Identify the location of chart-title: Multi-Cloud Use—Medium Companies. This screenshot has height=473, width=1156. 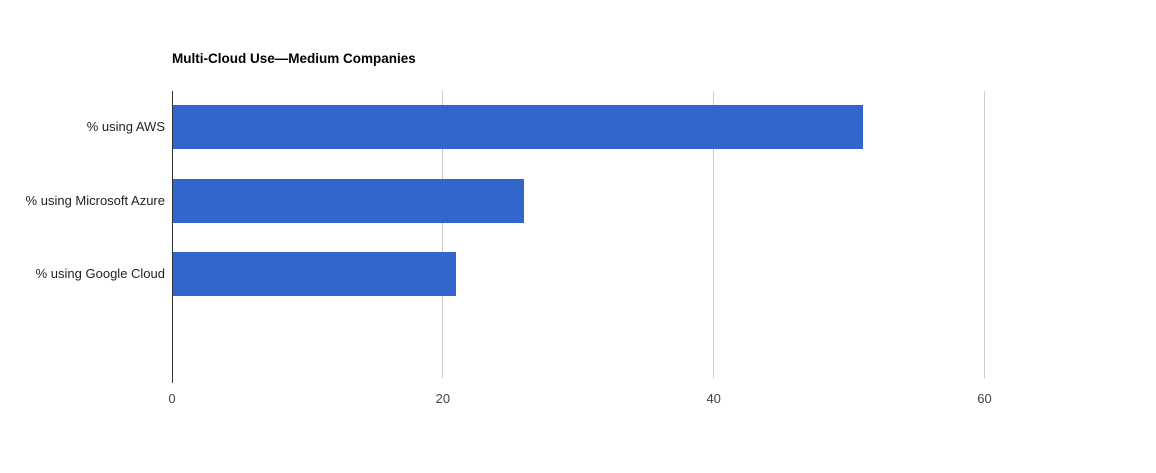
(294, 58).